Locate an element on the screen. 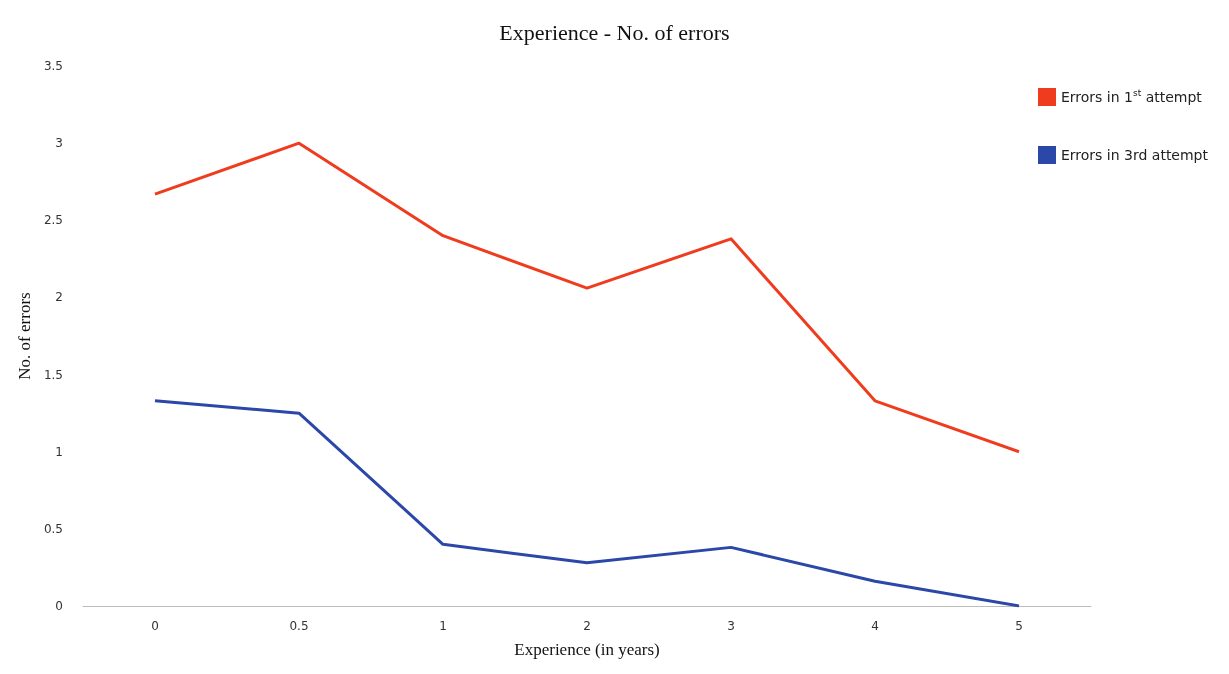 This screenshot has height=674, width=1229. x-tick-label: 4 is located at coordinates (875, 626).